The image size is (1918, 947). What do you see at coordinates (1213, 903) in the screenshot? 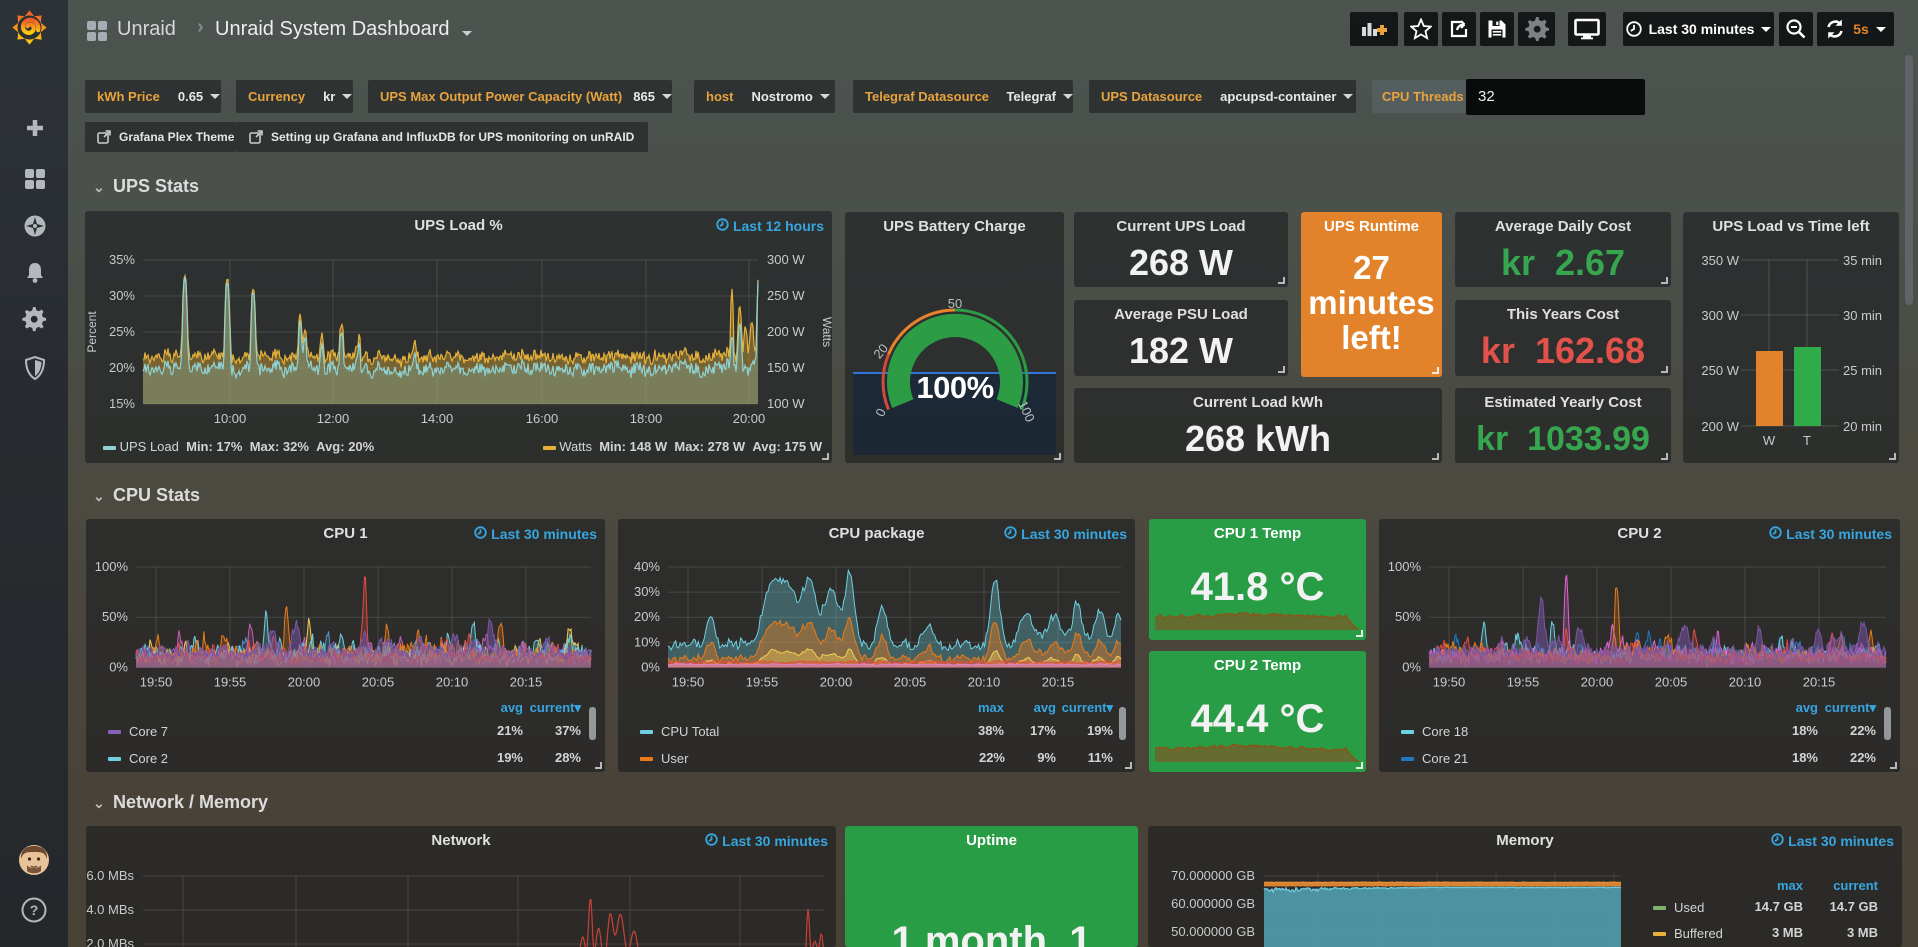
I see `svg-text: 60.000000 GB` at bounding box center [1213, 903].